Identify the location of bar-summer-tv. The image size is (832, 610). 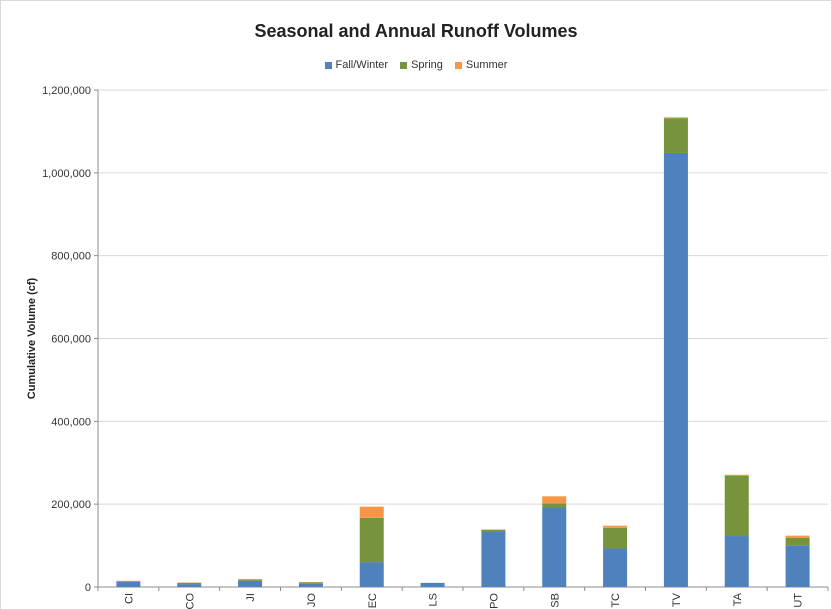
(675, 118).